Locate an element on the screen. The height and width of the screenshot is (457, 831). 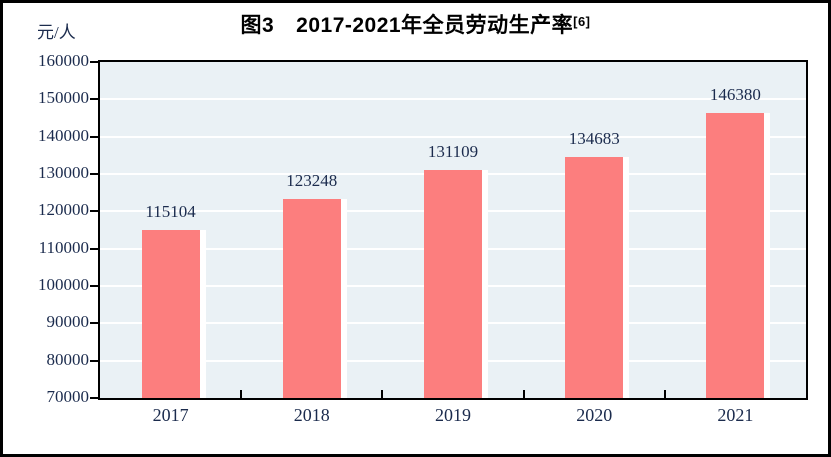
chart-title-main: 2017-2021年全员劳动生产率 is located at coordinates (435, 25).